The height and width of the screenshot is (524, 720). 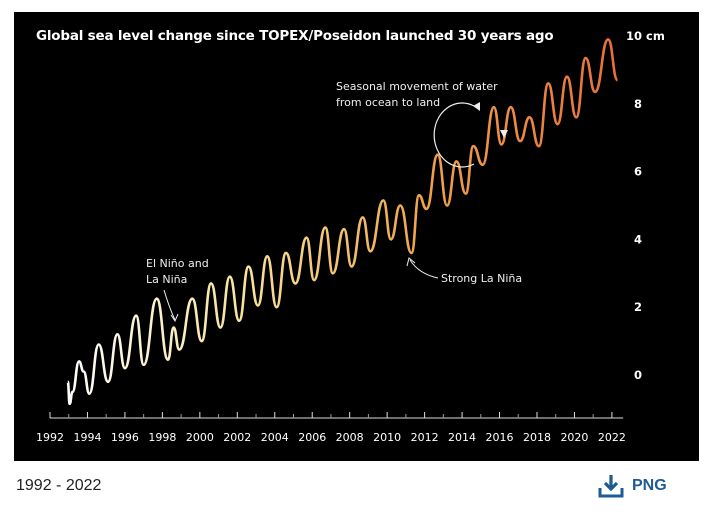 What do you see at coordinates (638, 172) in the screenshot?
I see `y-tick-label: 6` at bounding box center [638, 172].